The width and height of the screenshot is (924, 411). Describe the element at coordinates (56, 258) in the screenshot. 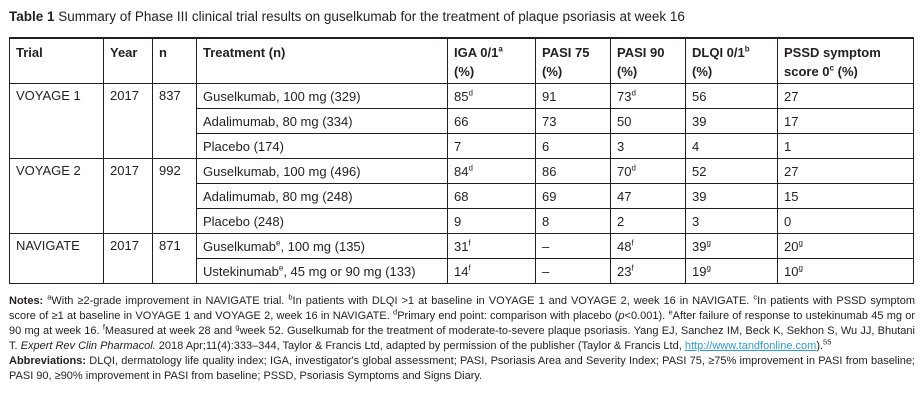

I see `cell-trial: NAVIGATE` at that location.